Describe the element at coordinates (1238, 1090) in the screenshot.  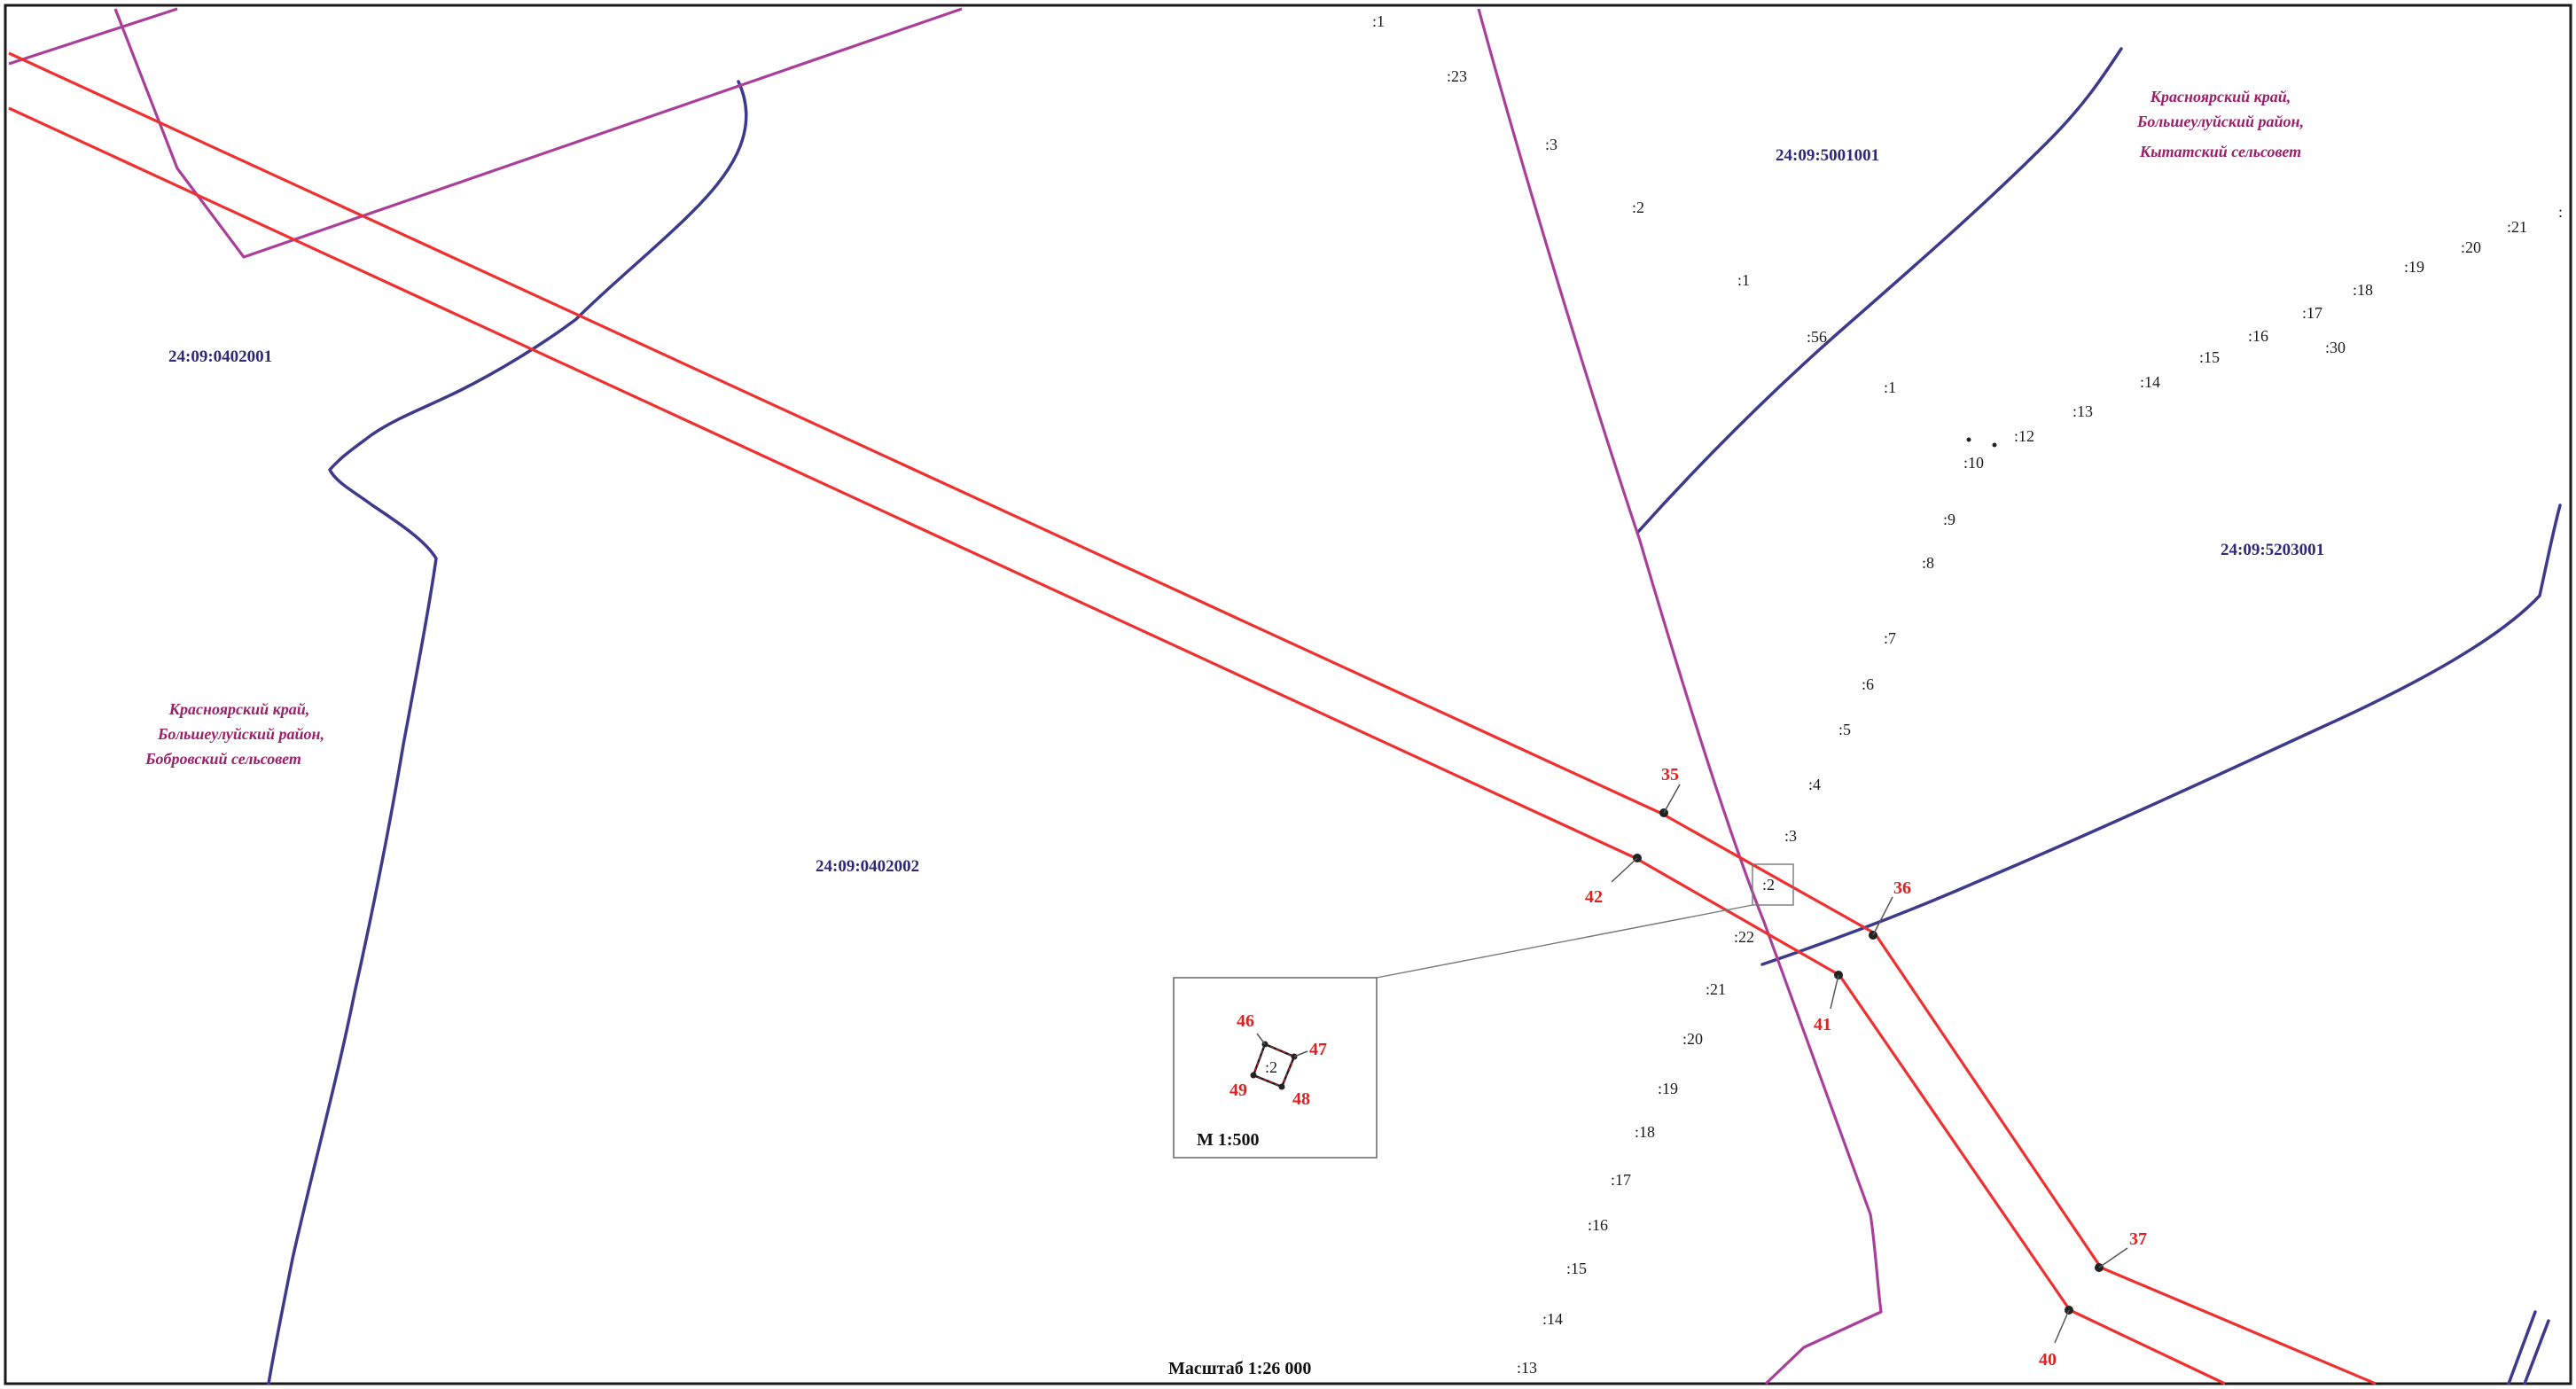
I see `inset-label-49: 49` at that location.